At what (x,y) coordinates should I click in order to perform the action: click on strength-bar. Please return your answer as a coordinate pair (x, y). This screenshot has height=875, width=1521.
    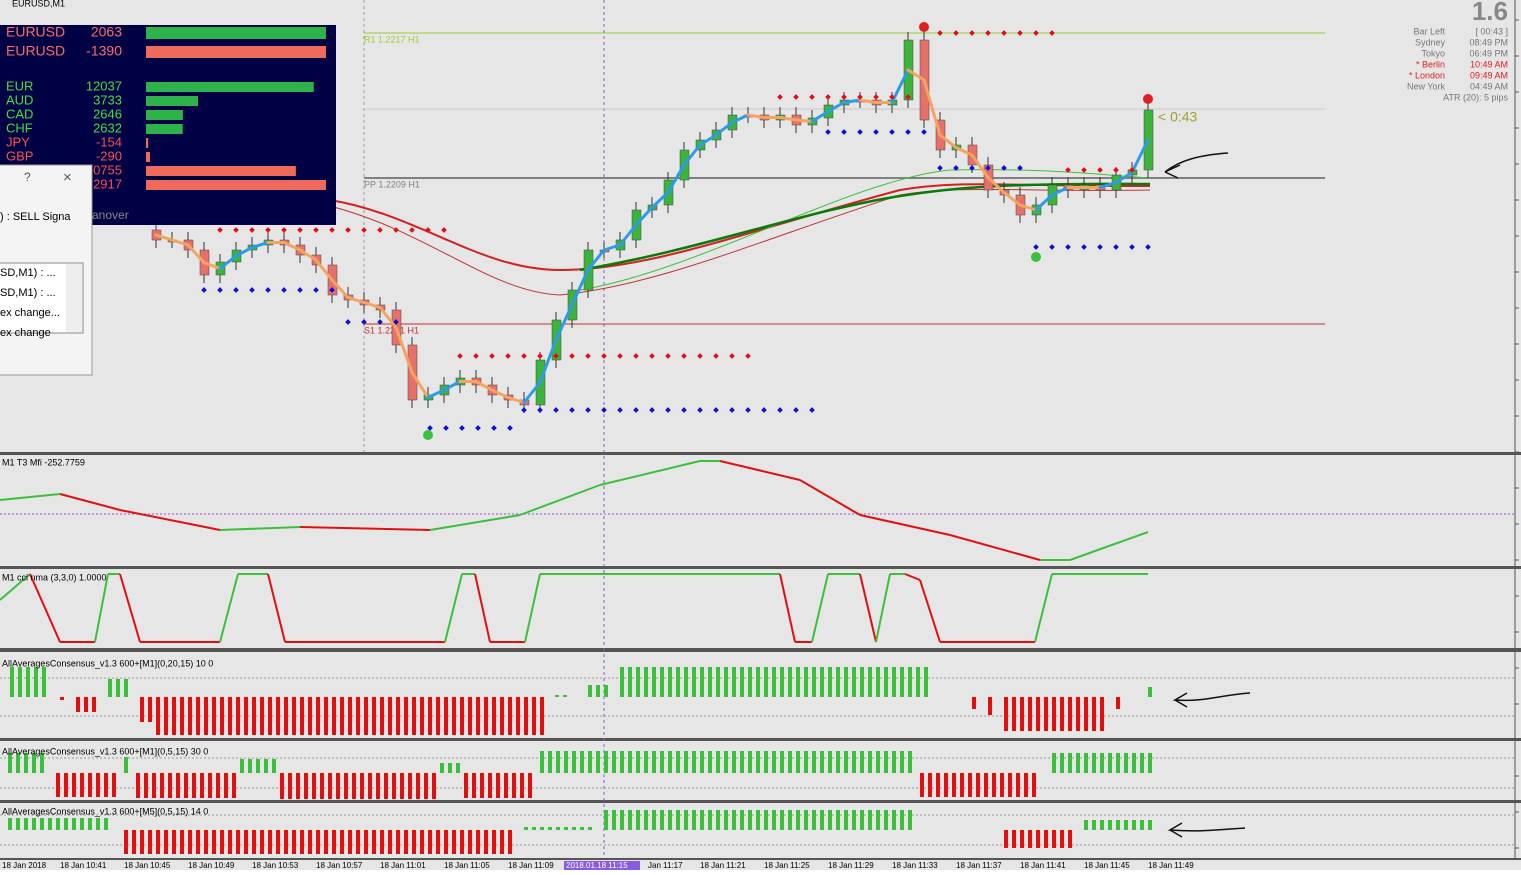
    Looking at the image, I should click on (164, 115).